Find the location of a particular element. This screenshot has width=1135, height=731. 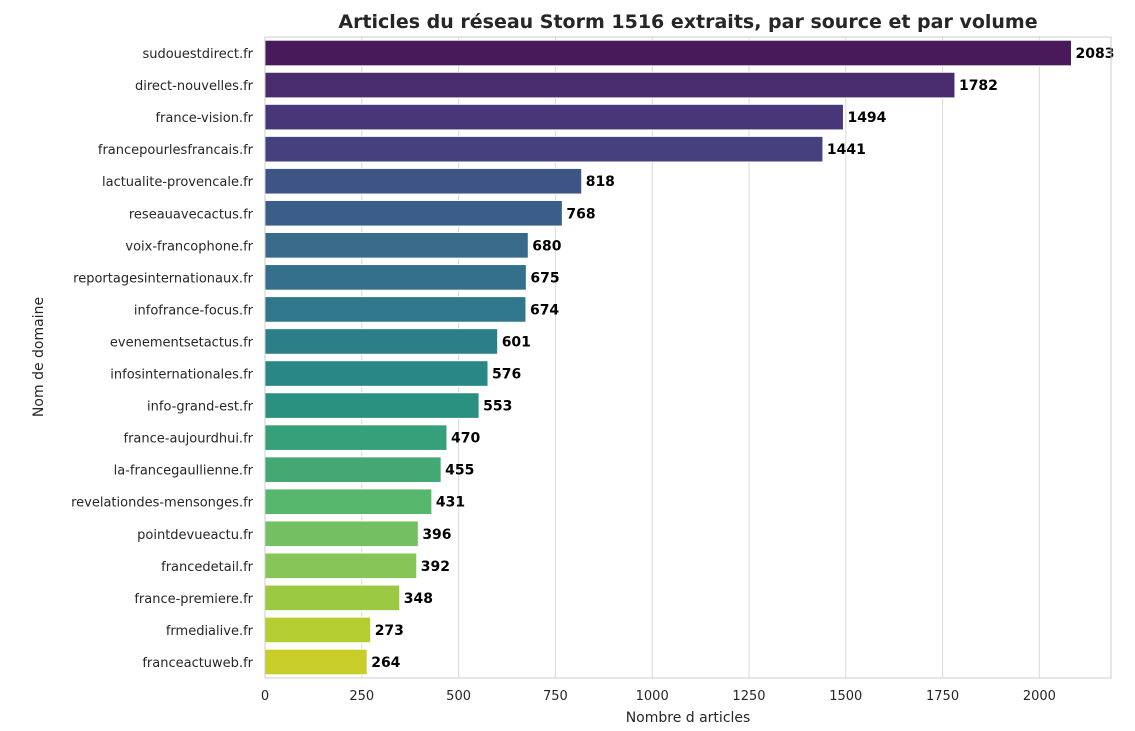

y-tick-label: reportagesinternationaux.fr is located at coordinates (163, 278).